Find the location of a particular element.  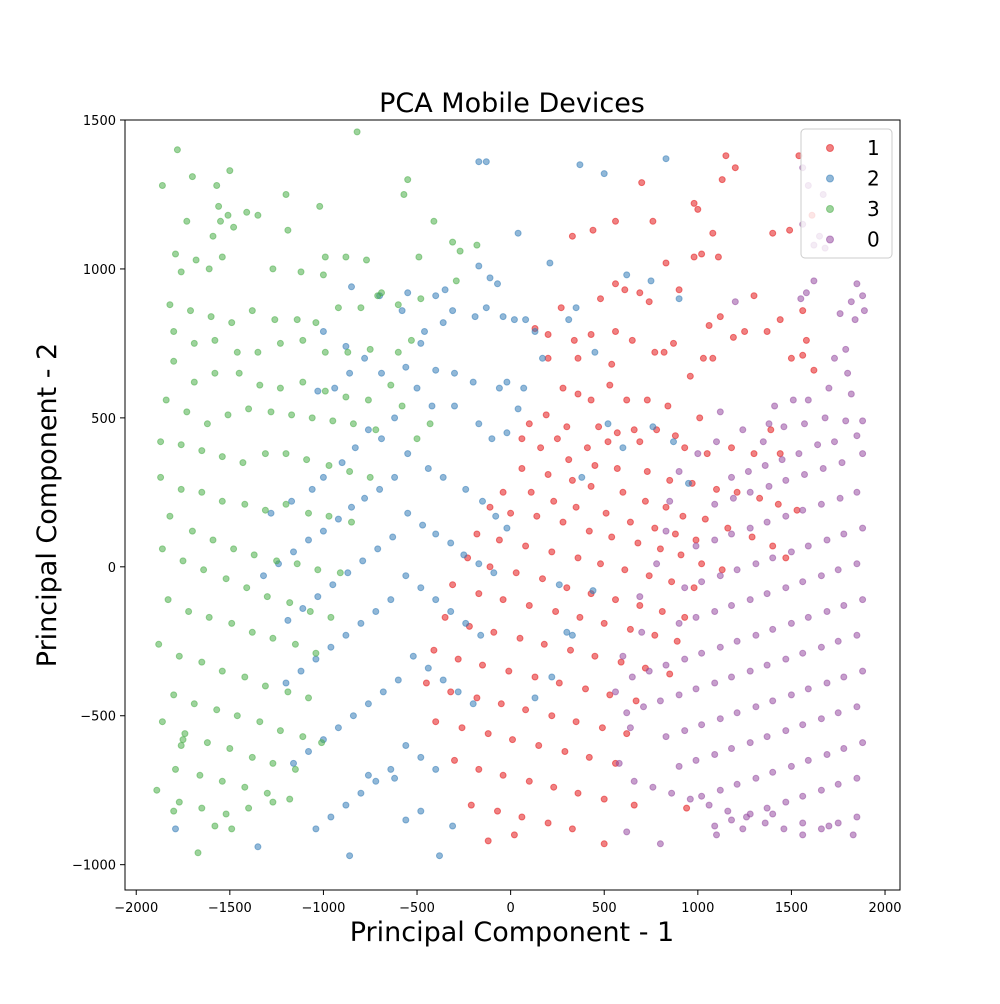

legend: 1 2 3 0 is located at coordinates (846, 193).